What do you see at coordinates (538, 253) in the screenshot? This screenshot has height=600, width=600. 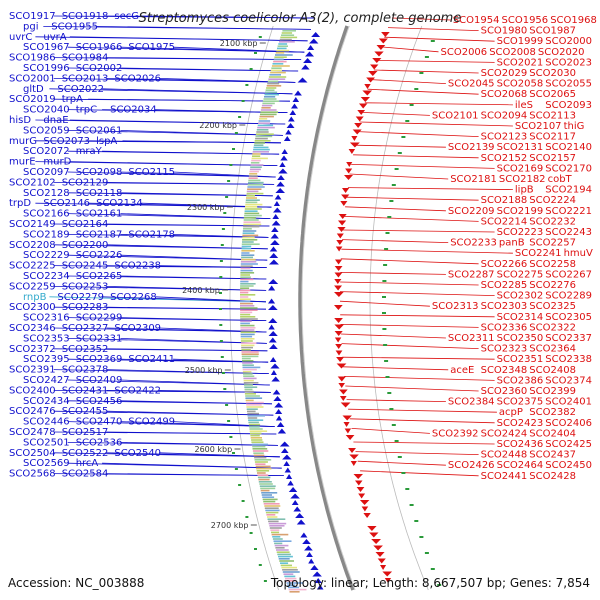 I see `gene-label-right: SCO2241` at bounding box center [538, 253].